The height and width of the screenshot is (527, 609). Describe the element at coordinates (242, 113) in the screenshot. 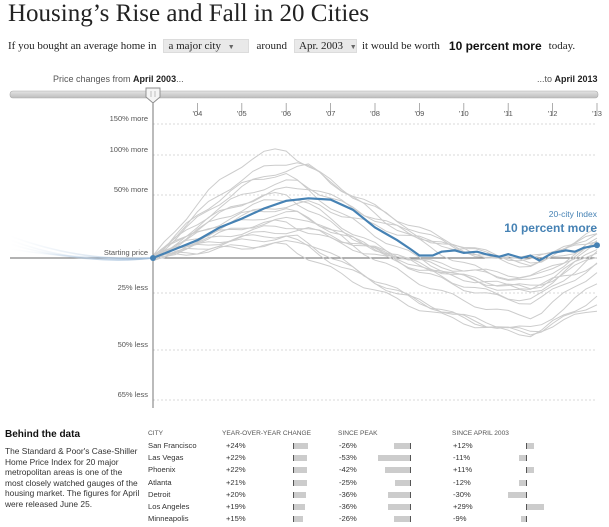

I see `x-tick-label: '05` at that location.